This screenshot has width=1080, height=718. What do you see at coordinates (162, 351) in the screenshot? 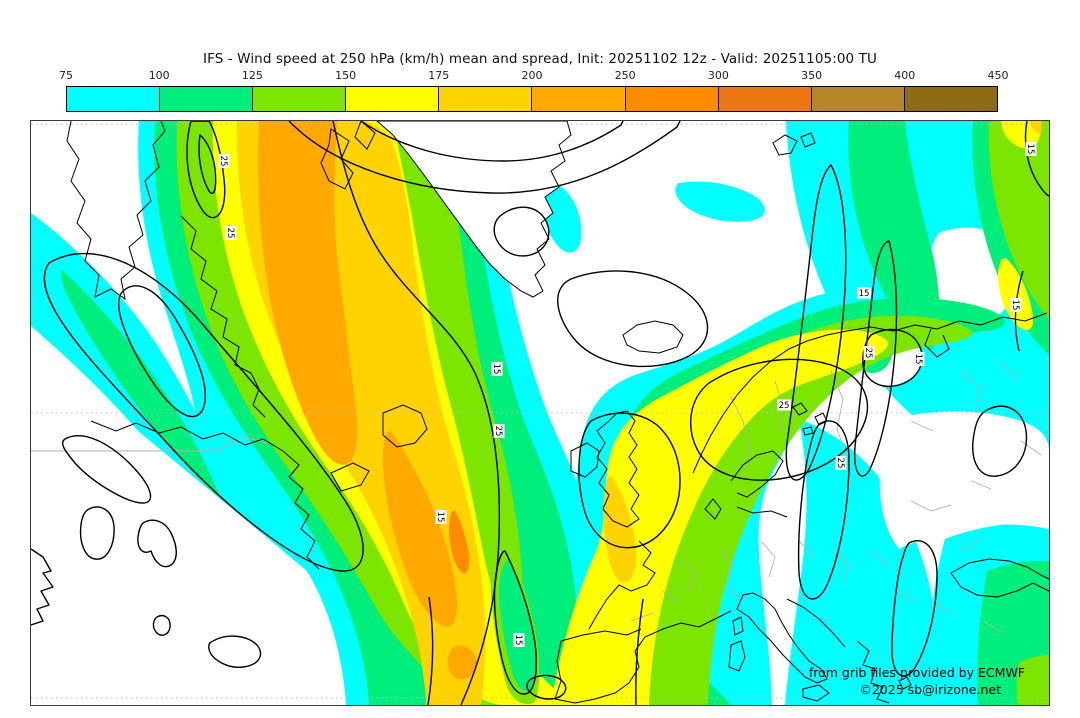
I see `contour-left-inner-sliver` at bounding box center [162, 351].